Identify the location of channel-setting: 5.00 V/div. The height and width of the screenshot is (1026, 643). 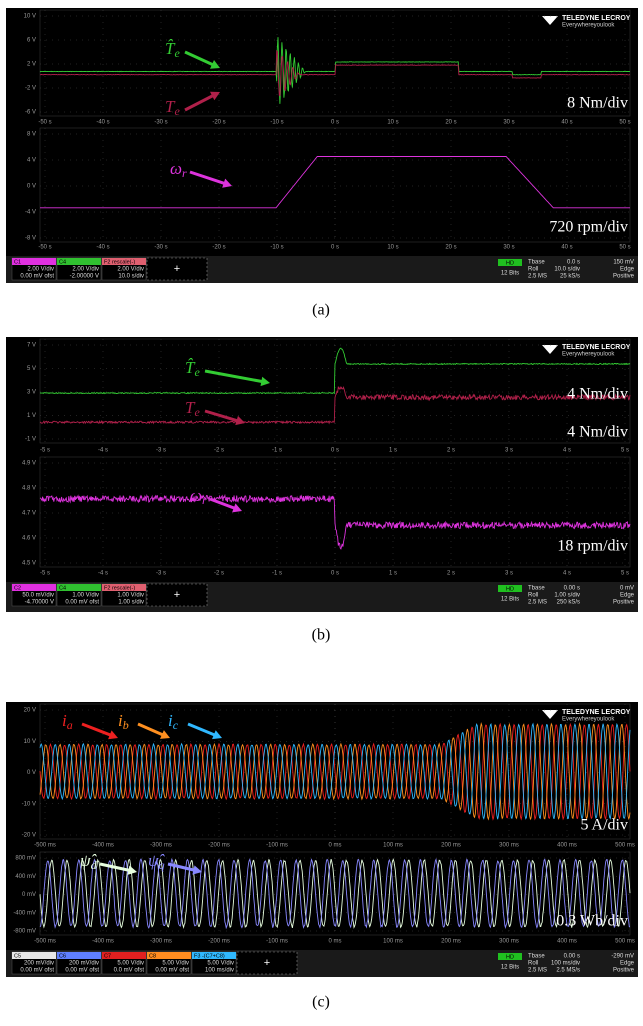
(175, 964).